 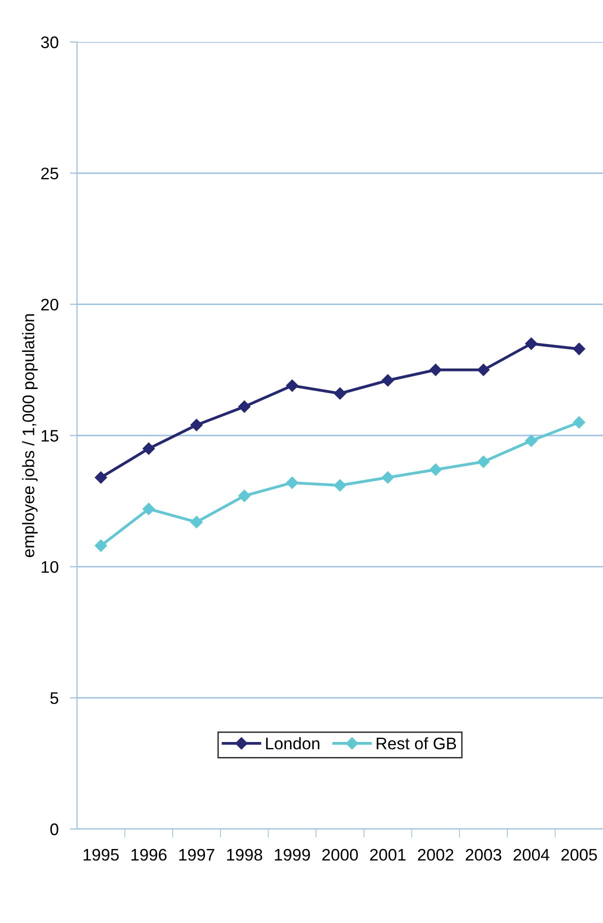 I want to click on x-tick-label: 2000, so click(x=340, y=854).